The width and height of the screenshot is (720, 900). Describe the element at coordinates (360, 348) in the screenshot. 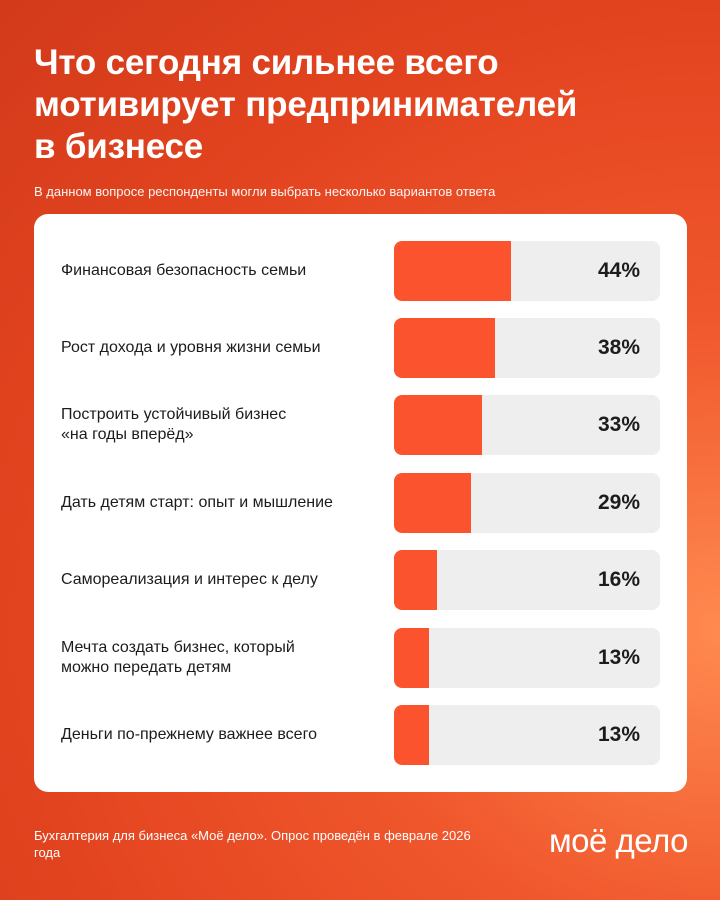

I see `chart-row: Рост дохода и уровня жизни семьи 38%` at that location.